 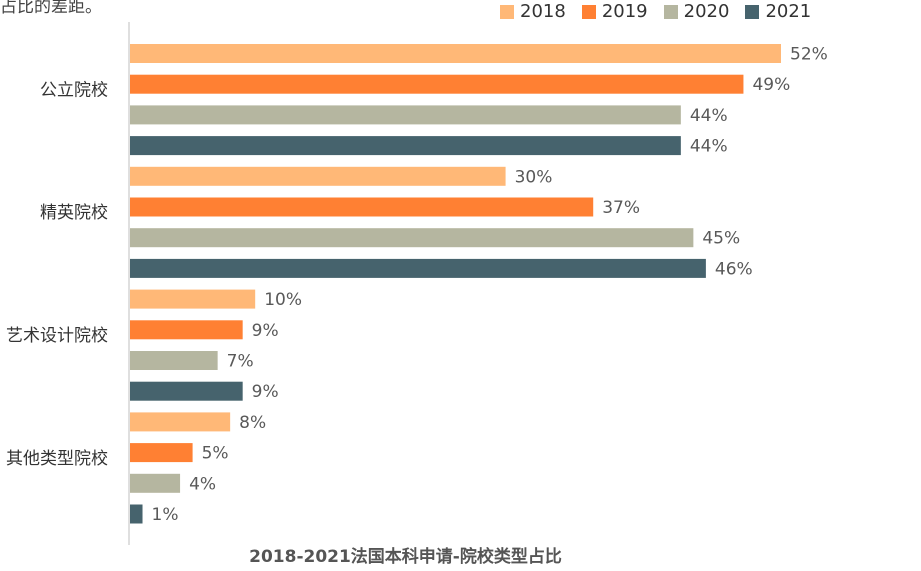 I want to click on data-label: 45%, so click(x=721, y=239).